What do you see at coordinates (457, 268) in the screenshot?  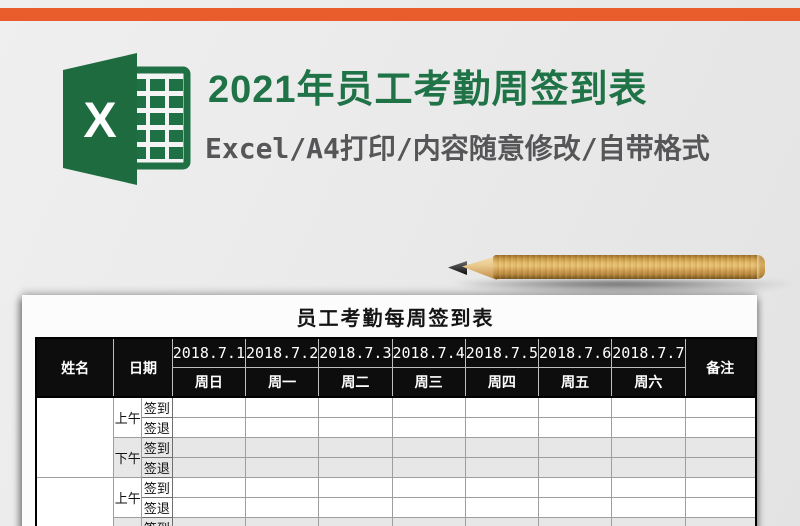 I see `pencil-tip` at bounding box center [457, 268].